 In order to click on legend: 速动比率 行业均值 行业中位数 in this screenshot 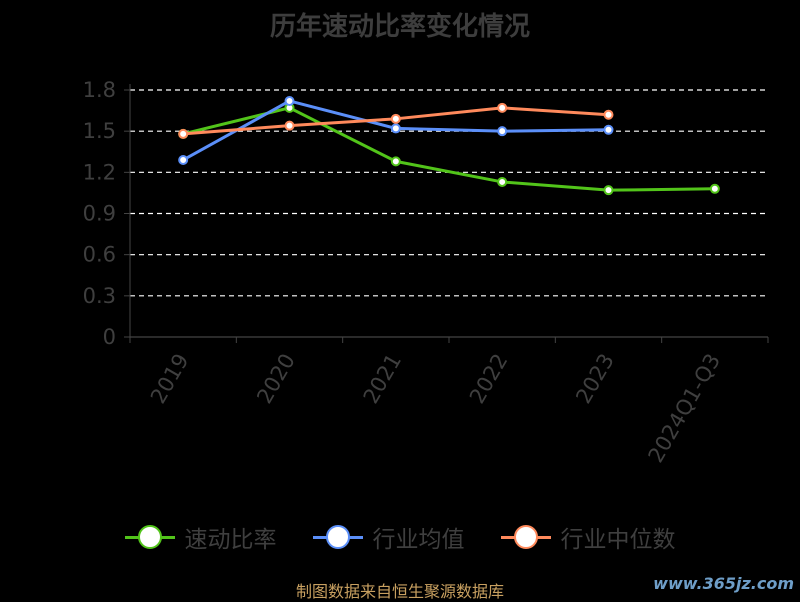, I will do `click(400, 537)`.